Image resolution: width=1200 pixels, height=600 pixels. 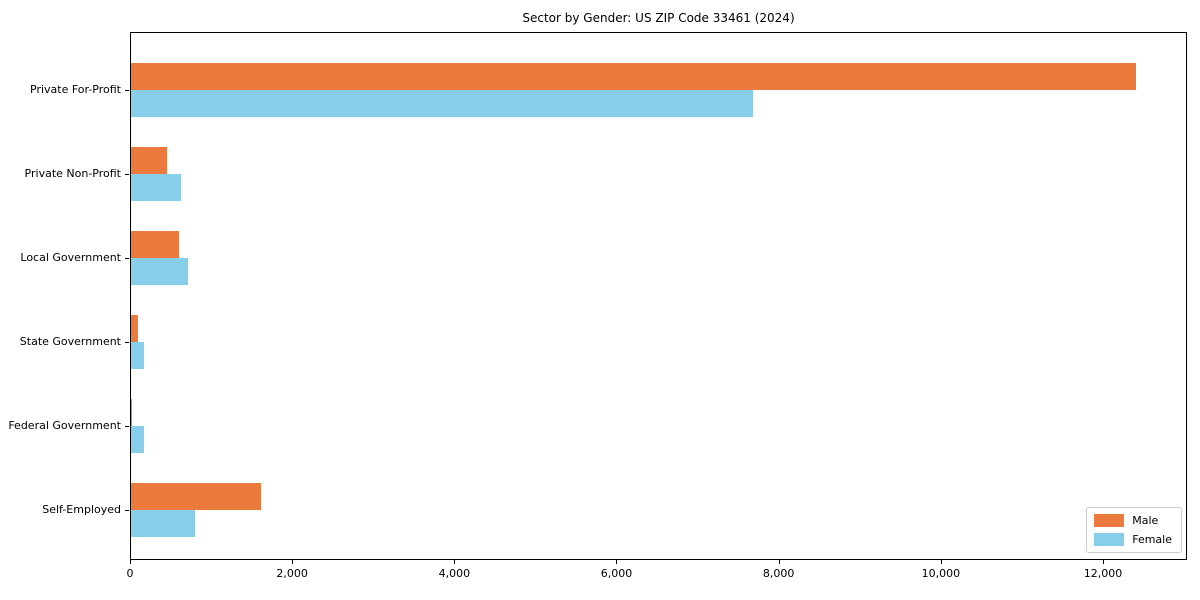 I want to click on bar-male-state-government, so click(x=134, y=328).